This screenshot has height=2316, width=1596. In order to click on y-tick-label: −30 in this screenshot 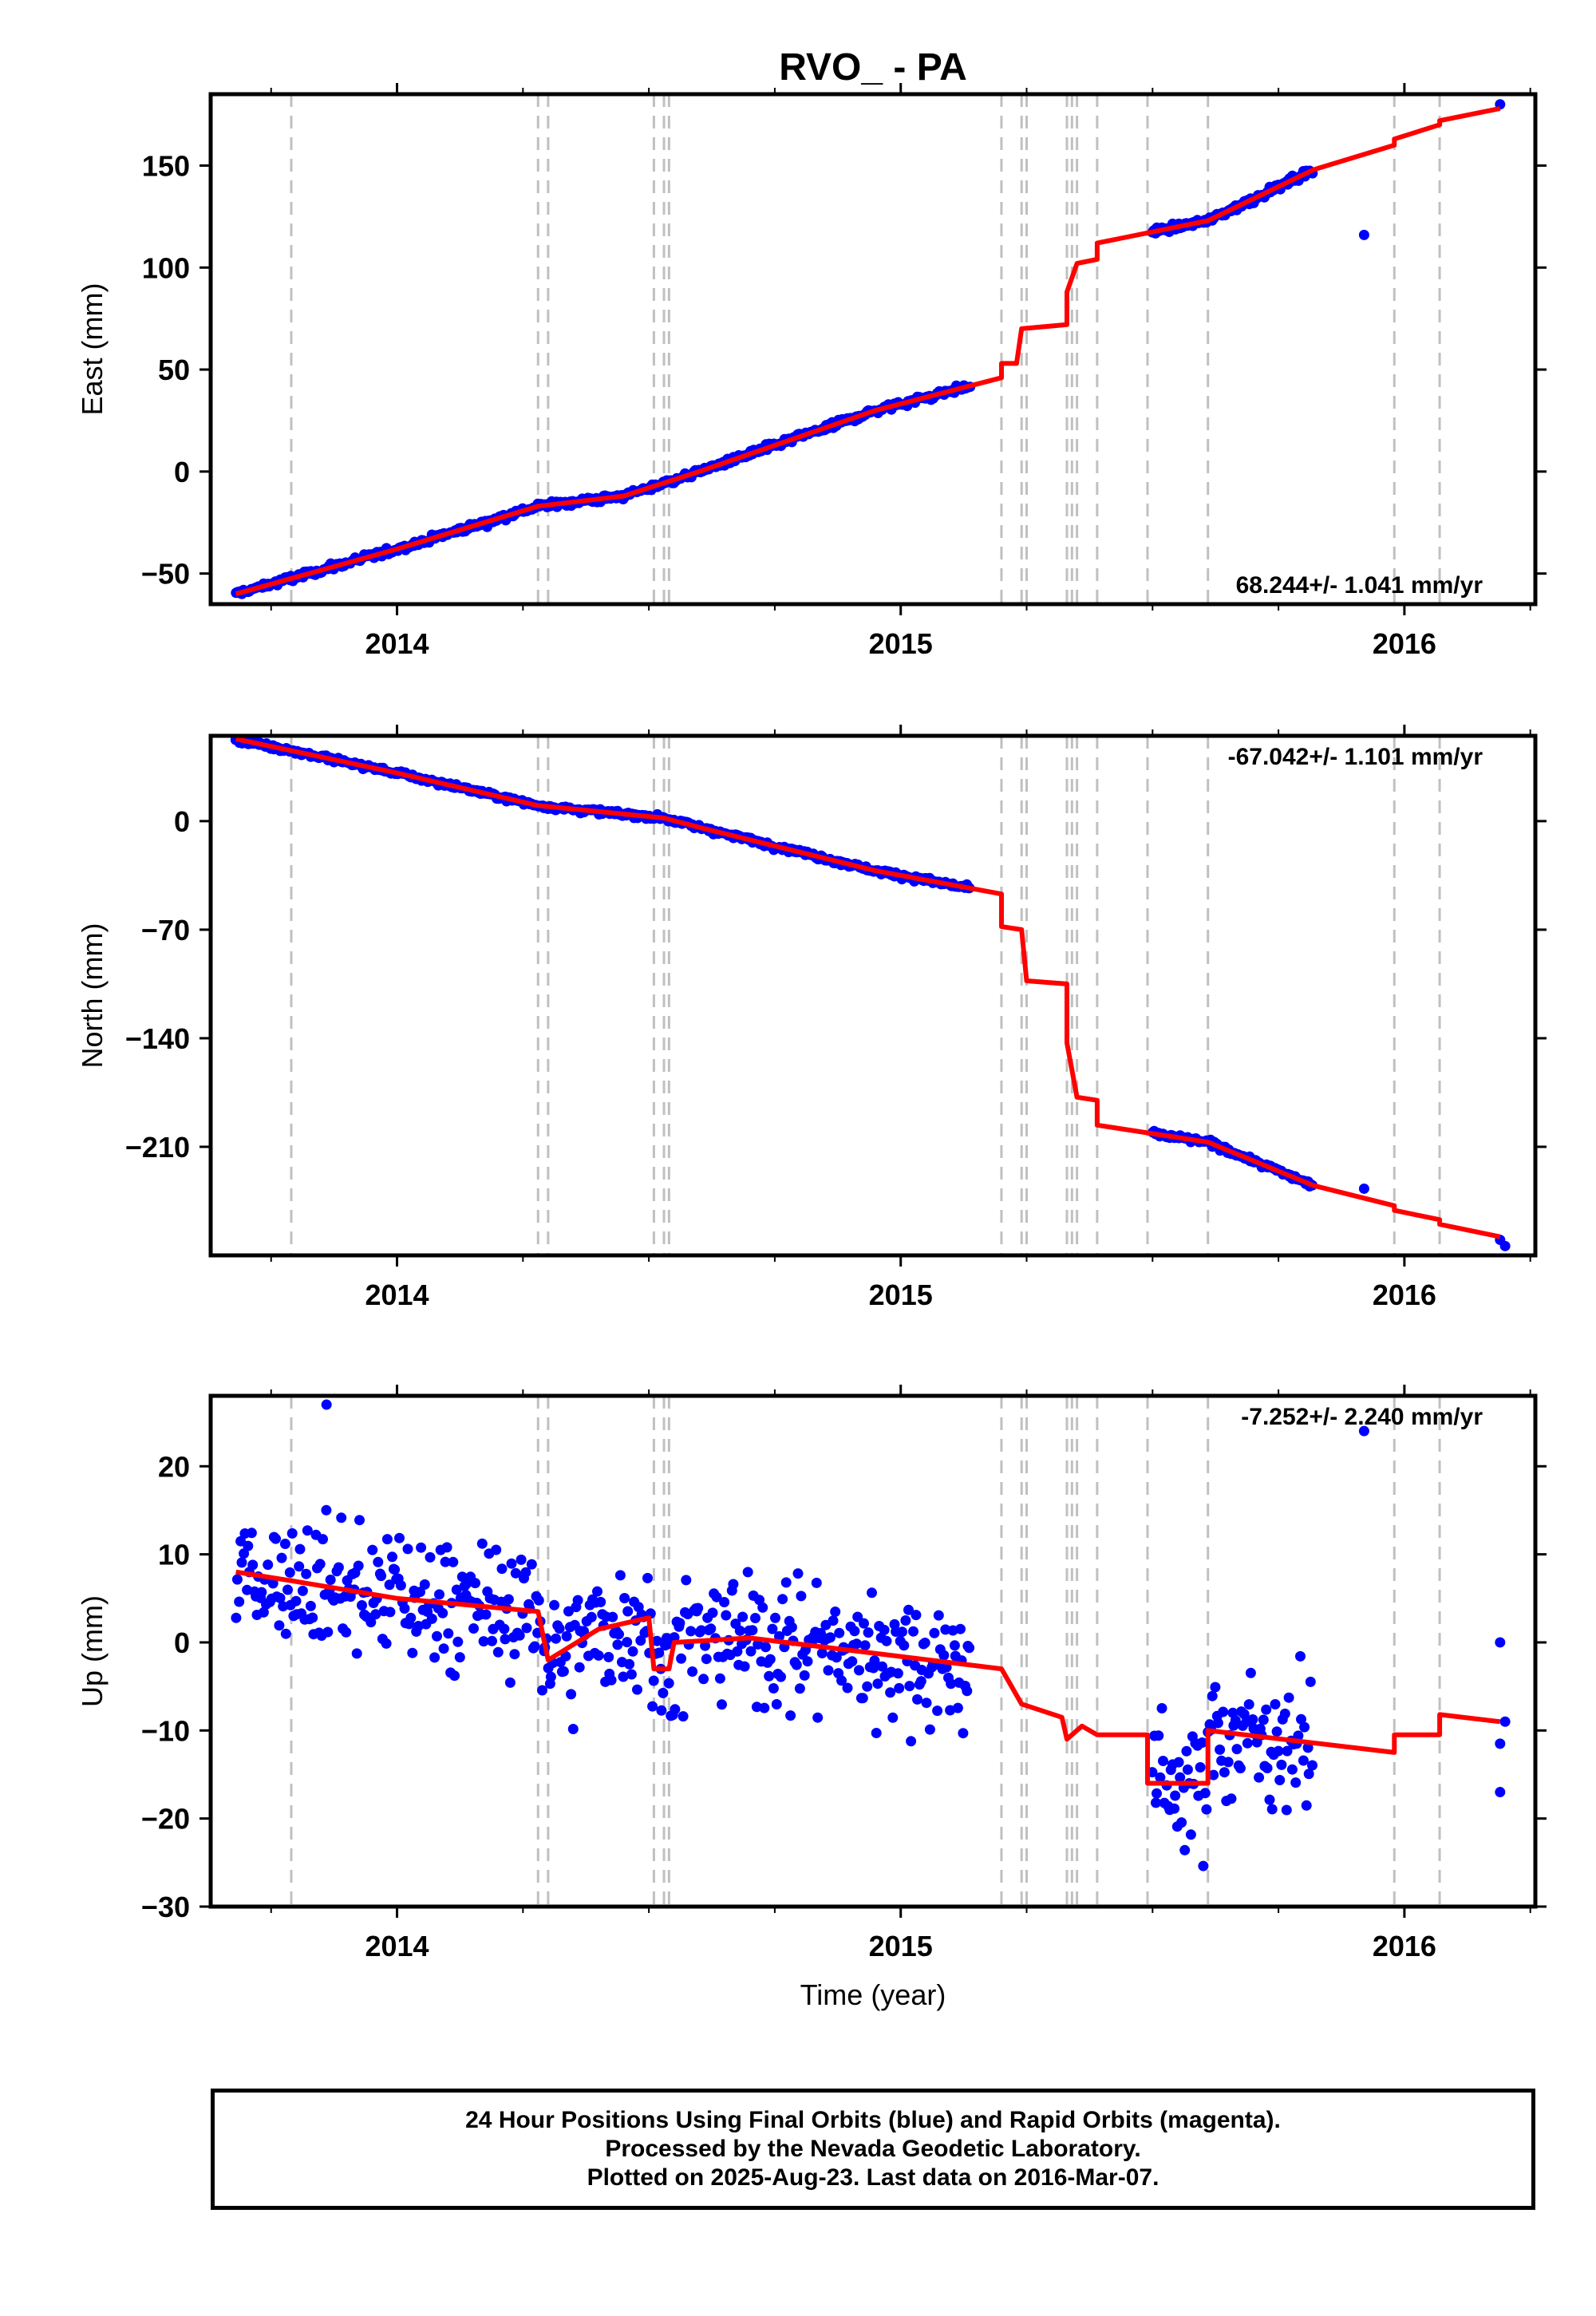, I will do `click(165, 1907)`.